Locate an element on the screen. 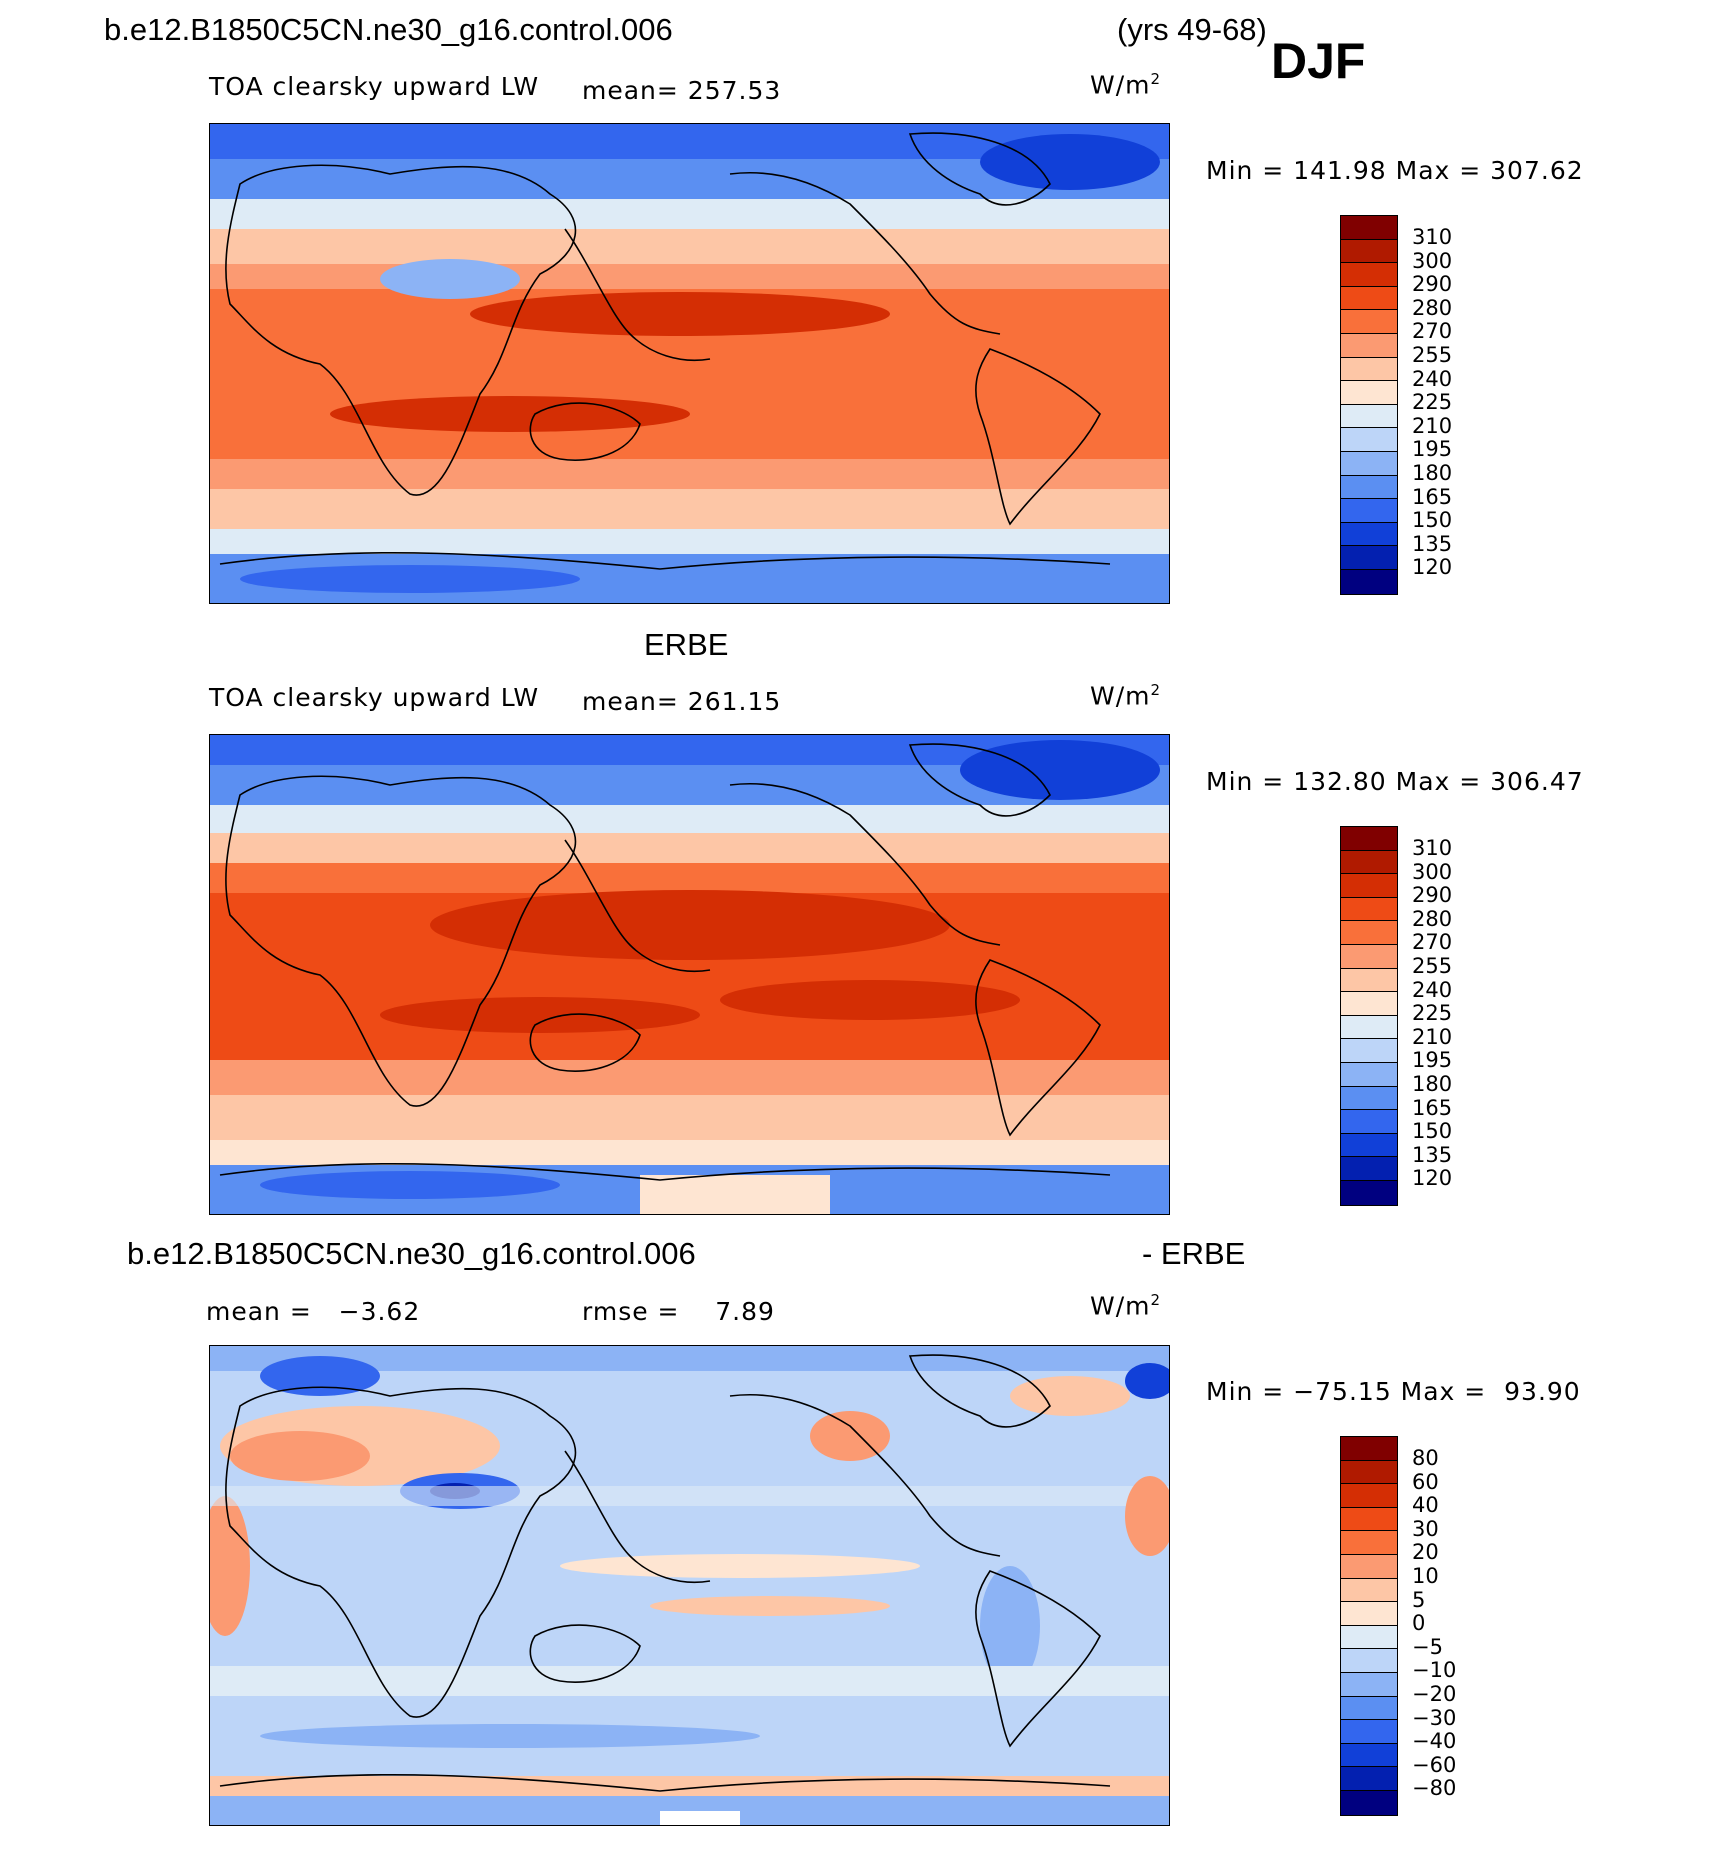  panel2-variable: TOA clearsky upward LW is located at coordinates (374, 697).